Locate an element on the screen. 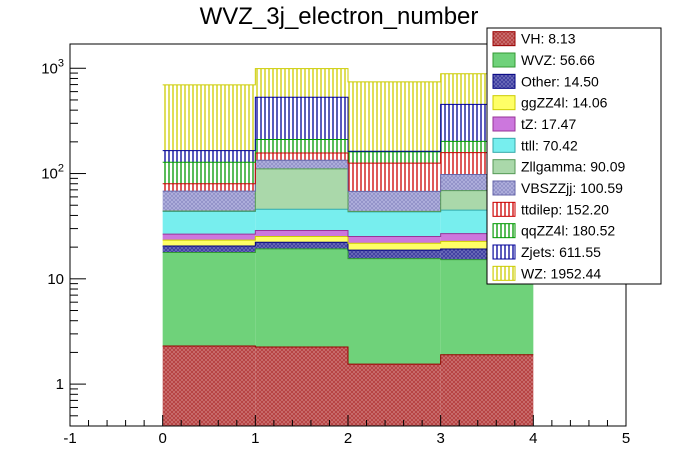 This screenshot has height=472, width=696. series-outline-tz is located at coordinates (348, 233).